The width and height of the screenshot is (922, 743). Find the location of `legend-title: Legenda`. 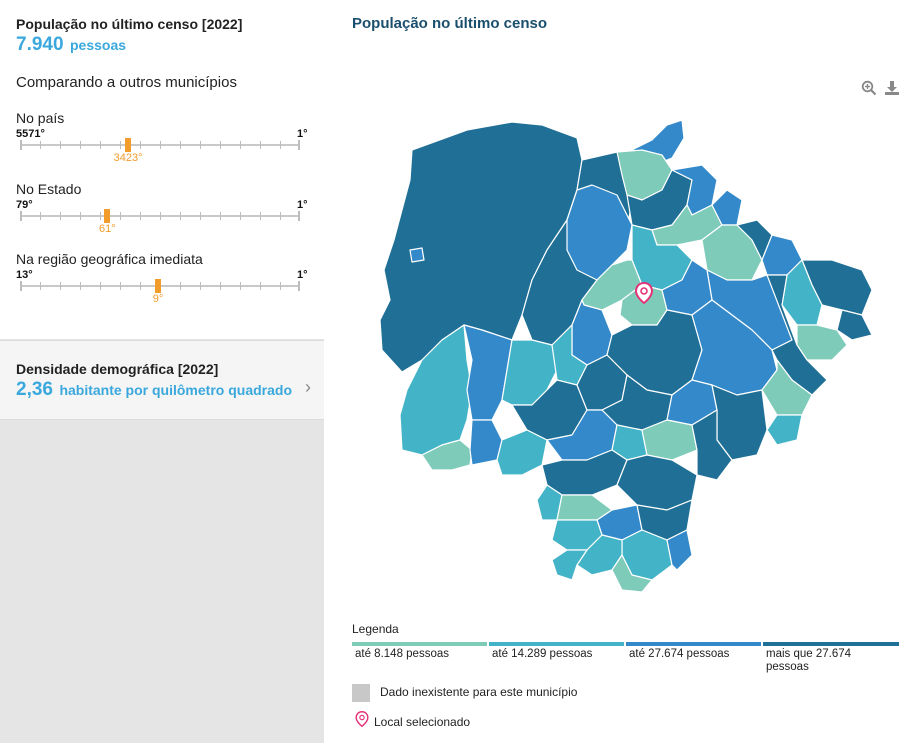

legend-title: Legenda is located at coordinates (375, 629).